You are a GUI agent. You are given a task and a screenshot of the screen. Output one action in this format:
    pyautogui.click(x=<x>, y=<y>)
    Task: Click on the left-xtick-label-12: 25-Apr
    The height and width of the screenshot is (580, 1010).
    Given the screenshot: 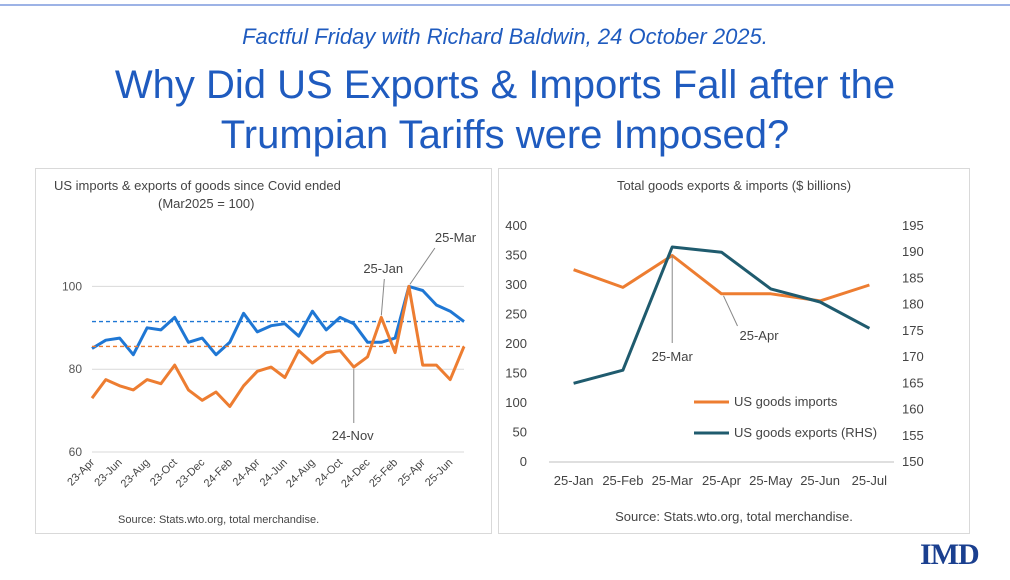 What is the action you would take?
    pyautogui.click(x=412, y=472)
    